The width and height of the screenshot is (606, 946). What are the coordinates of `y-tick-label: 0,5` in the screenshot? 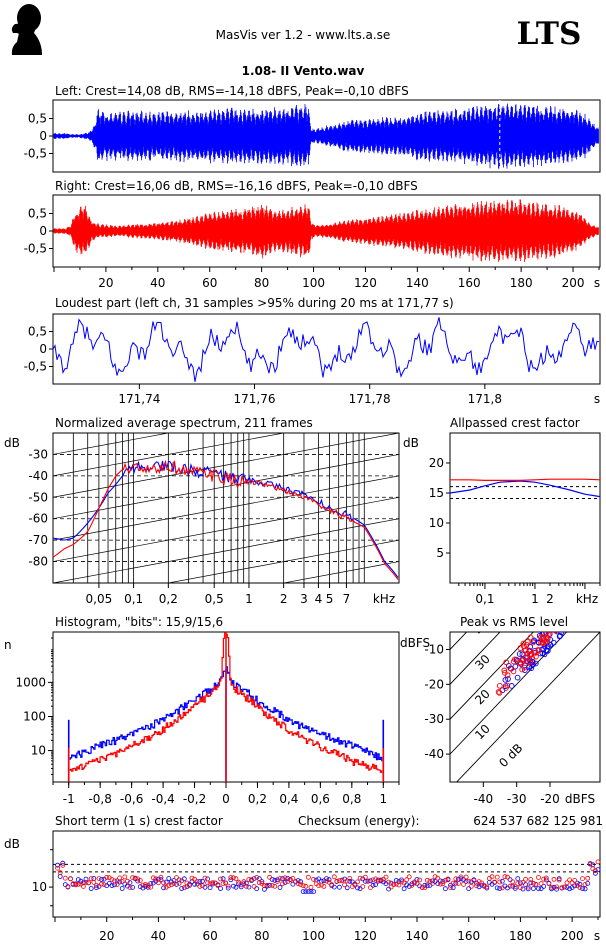 It's located at (37, 214).